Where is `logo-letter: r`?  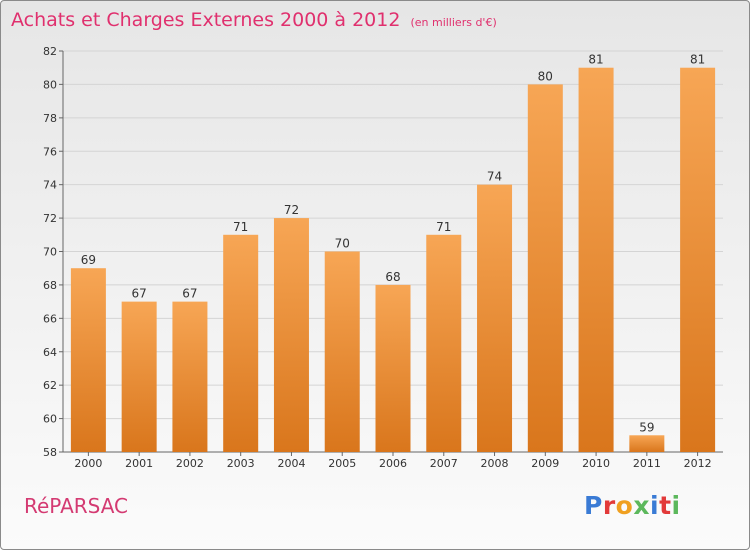 logo-letter: r is located at coordinates (609, 505).